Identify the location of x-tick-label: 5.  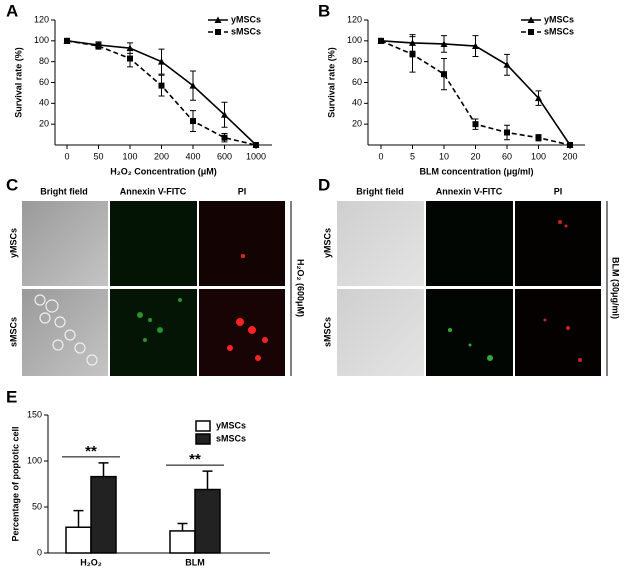
(412, 156).